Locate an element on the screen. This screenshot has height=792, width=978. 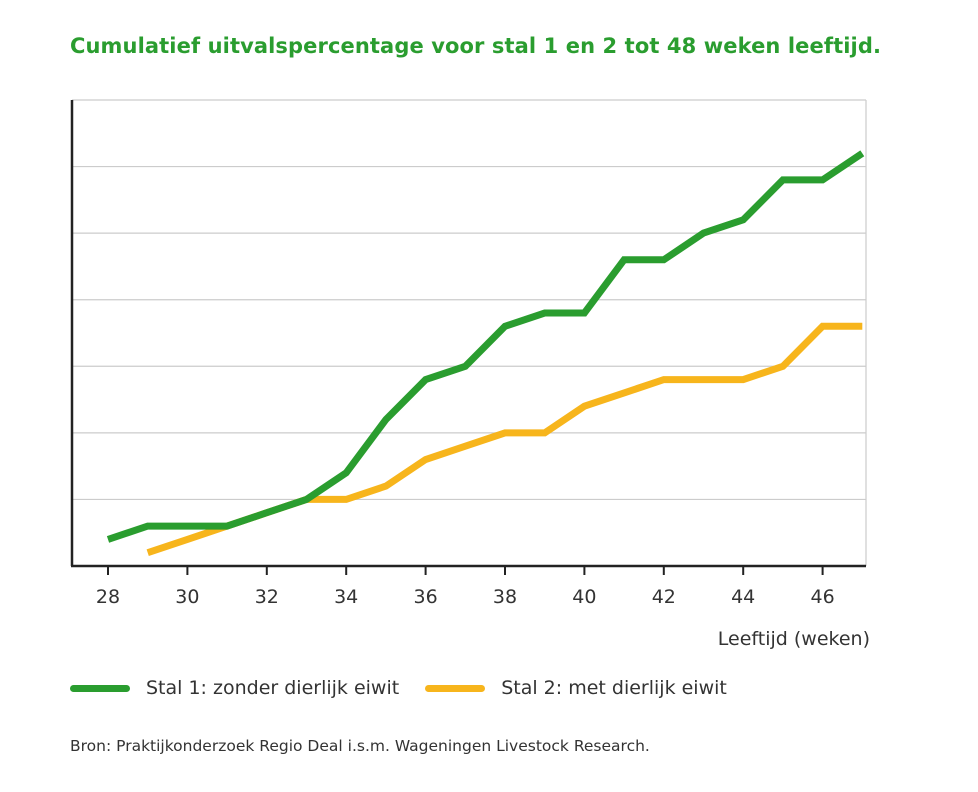
legend-item-stal2: Stal 2: met dierlijk eiwit is located at coordinates (576, 688).